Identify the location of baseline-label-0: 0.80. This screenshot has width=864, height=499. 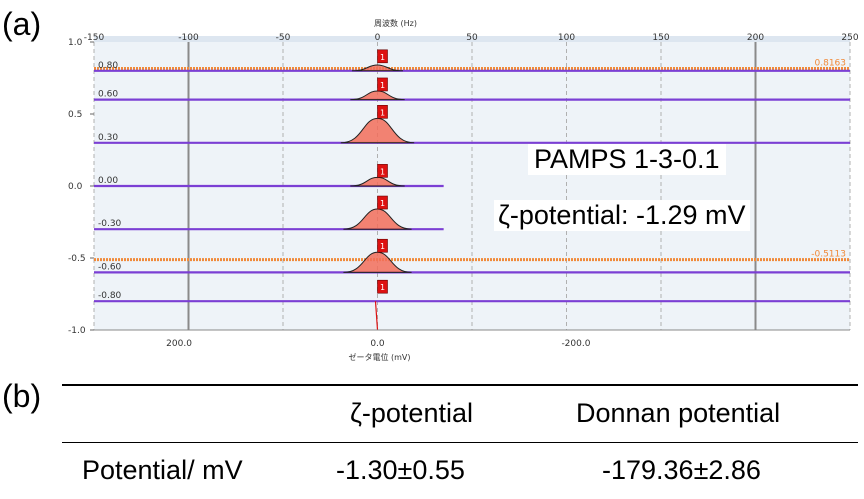
(108, 66).